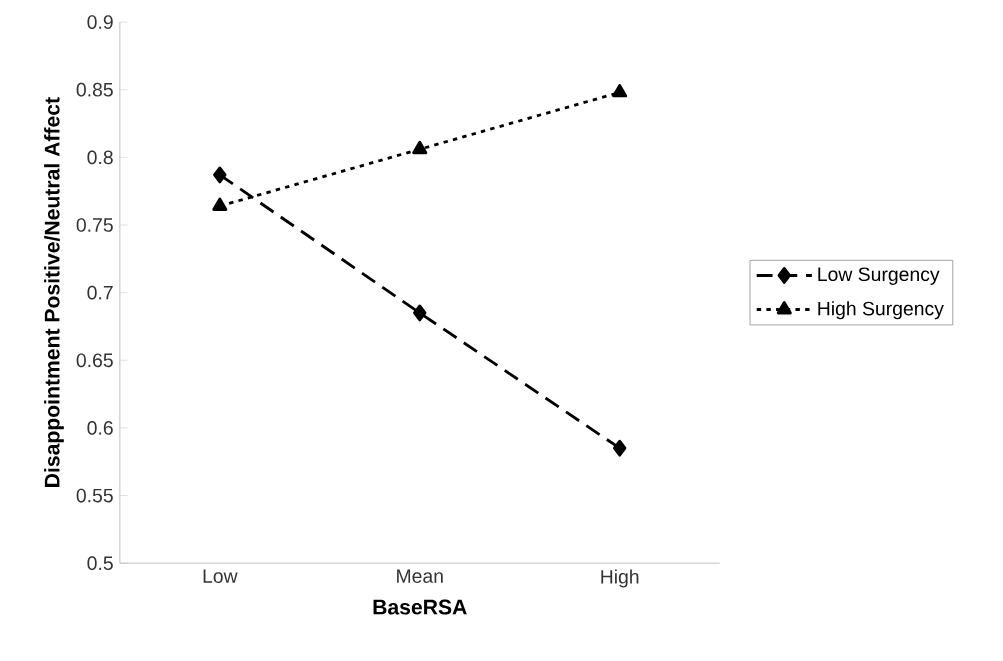  What do you see at coordinates (879, 276) in the screenshot?
I see `legend-label: Low Surgency` at bounding box center [879, 276].